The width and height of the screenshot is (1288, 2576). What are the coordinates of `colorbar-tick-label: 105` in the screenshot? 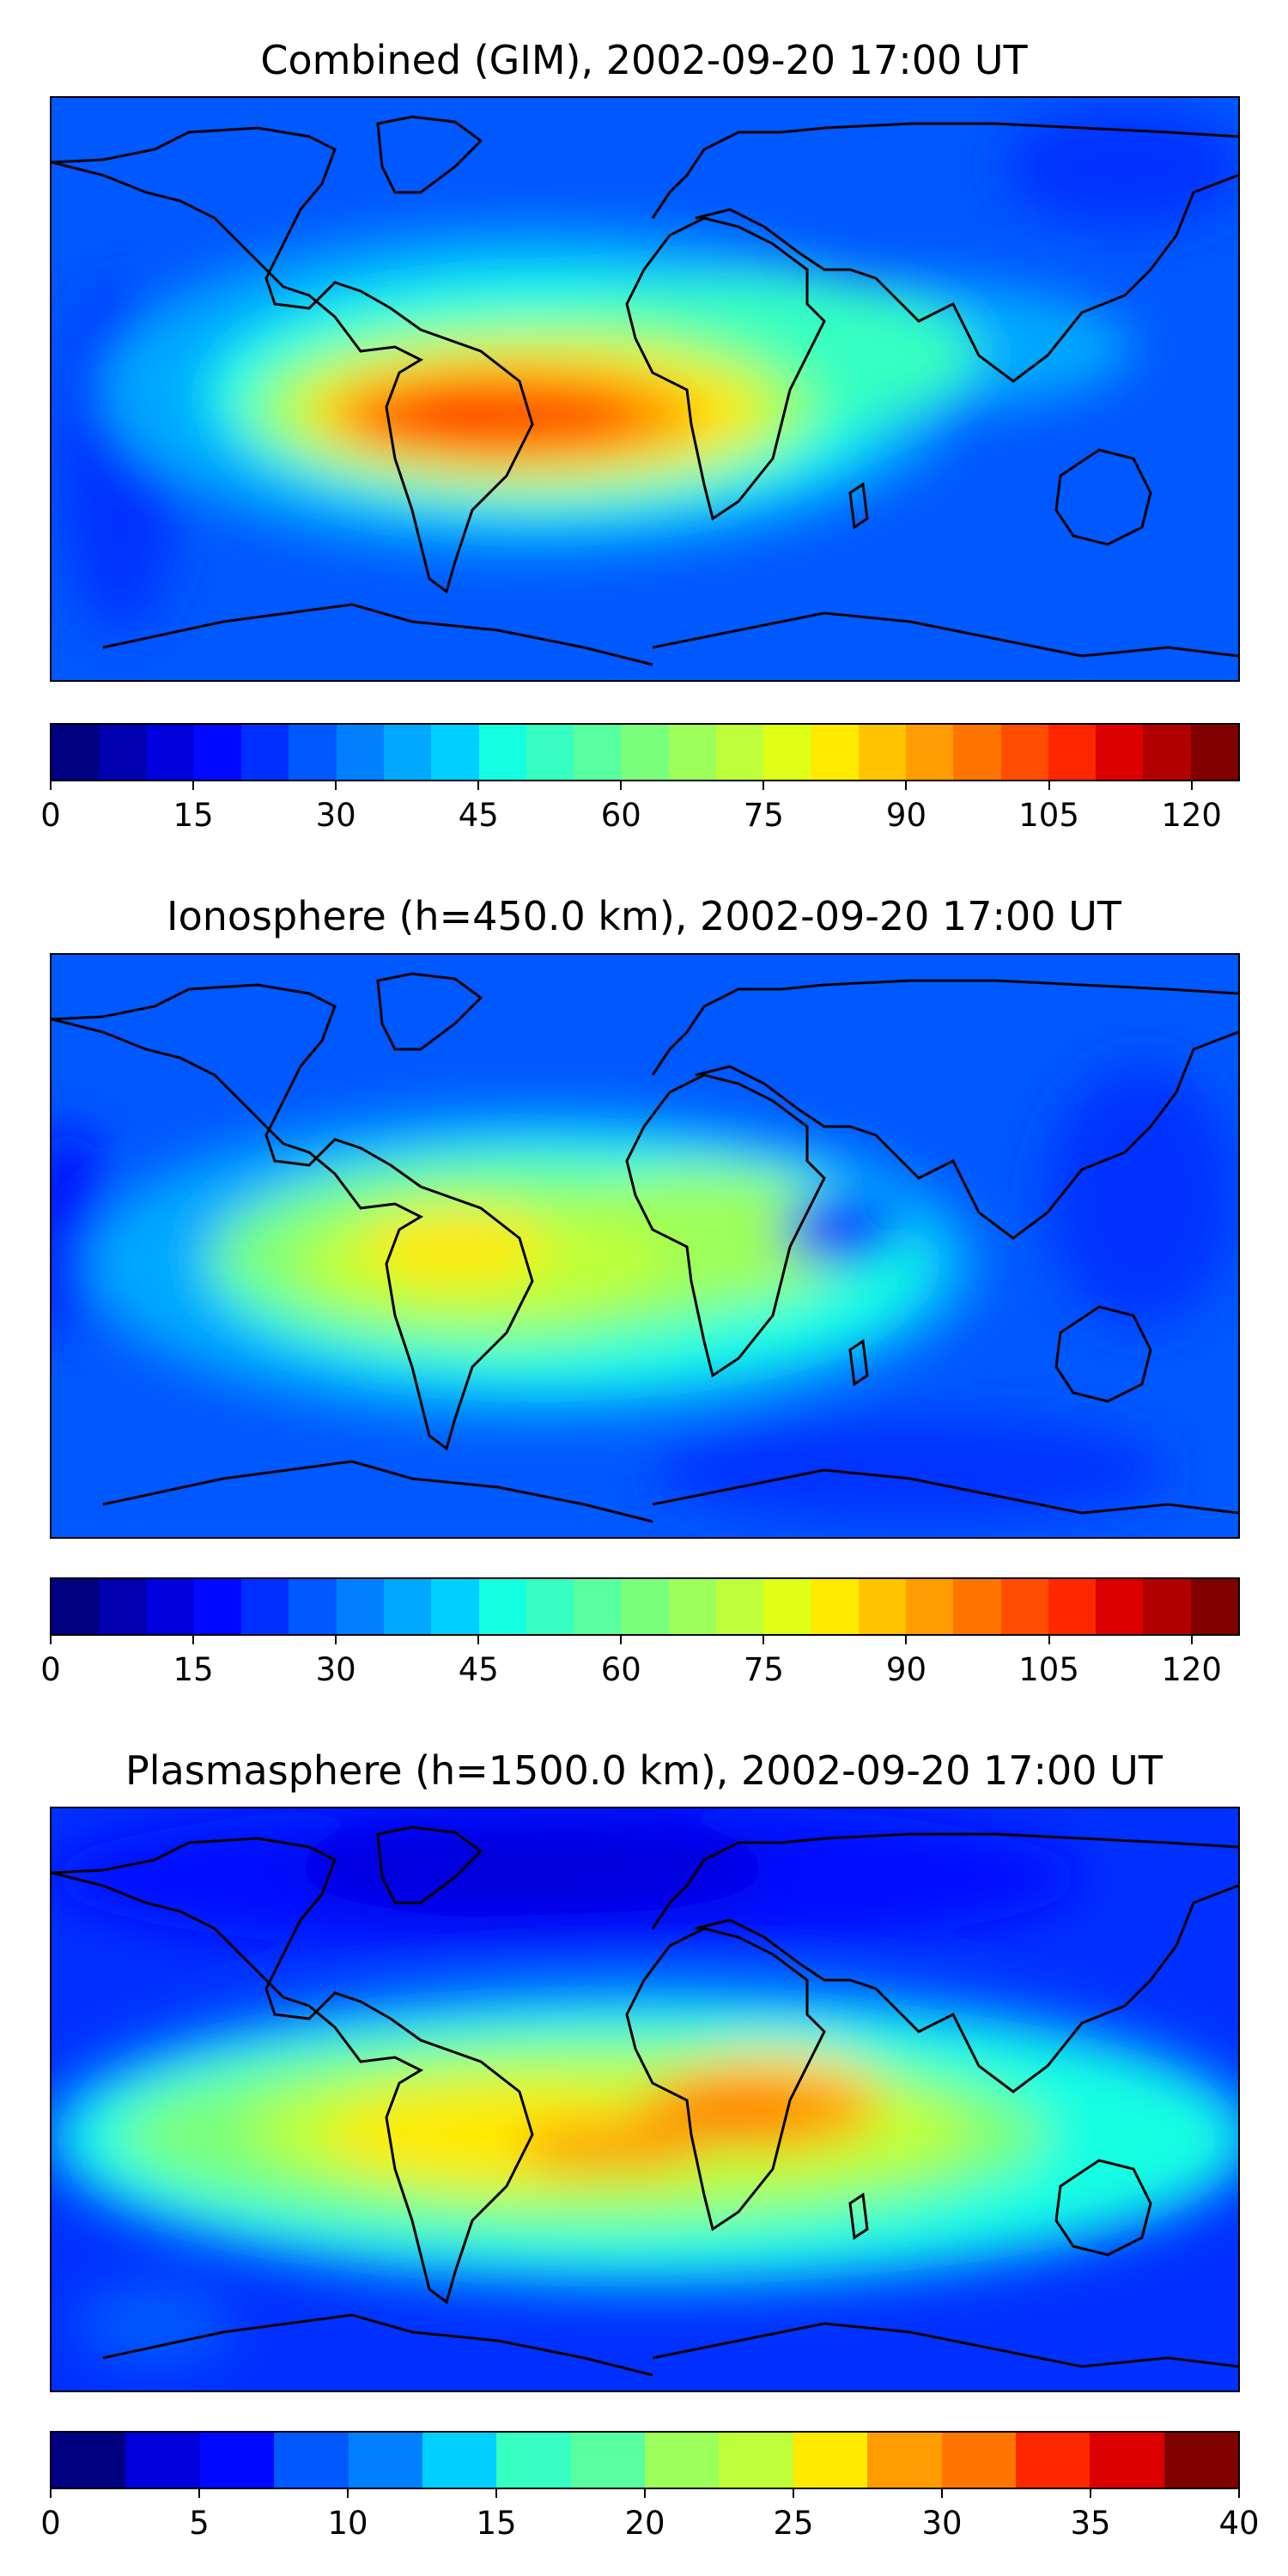 It's located at (1049, 1670).